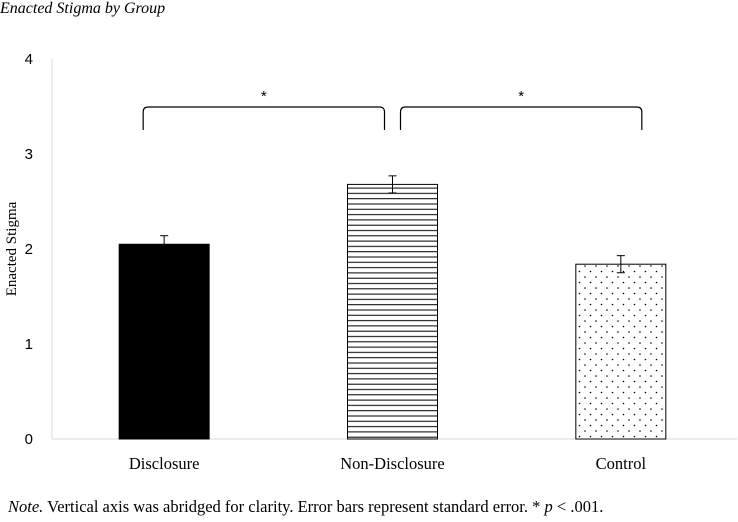 This screenshot has height=522, width=738. Describe the element at coordinates (12, 248) in the screenshot. I see `y-axis-title: Enacted Stigma` at that location.